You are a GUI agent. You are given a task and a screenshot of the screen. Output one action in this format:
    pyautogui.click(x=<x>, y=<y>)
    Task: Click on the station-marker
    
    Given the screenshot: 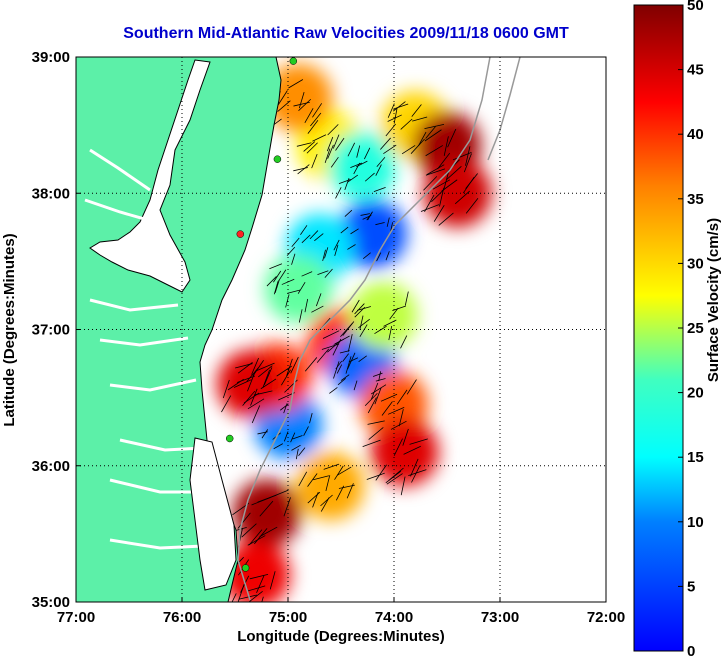 What is the action you would take?
    pyautogui.click(x=277, y=159)
    